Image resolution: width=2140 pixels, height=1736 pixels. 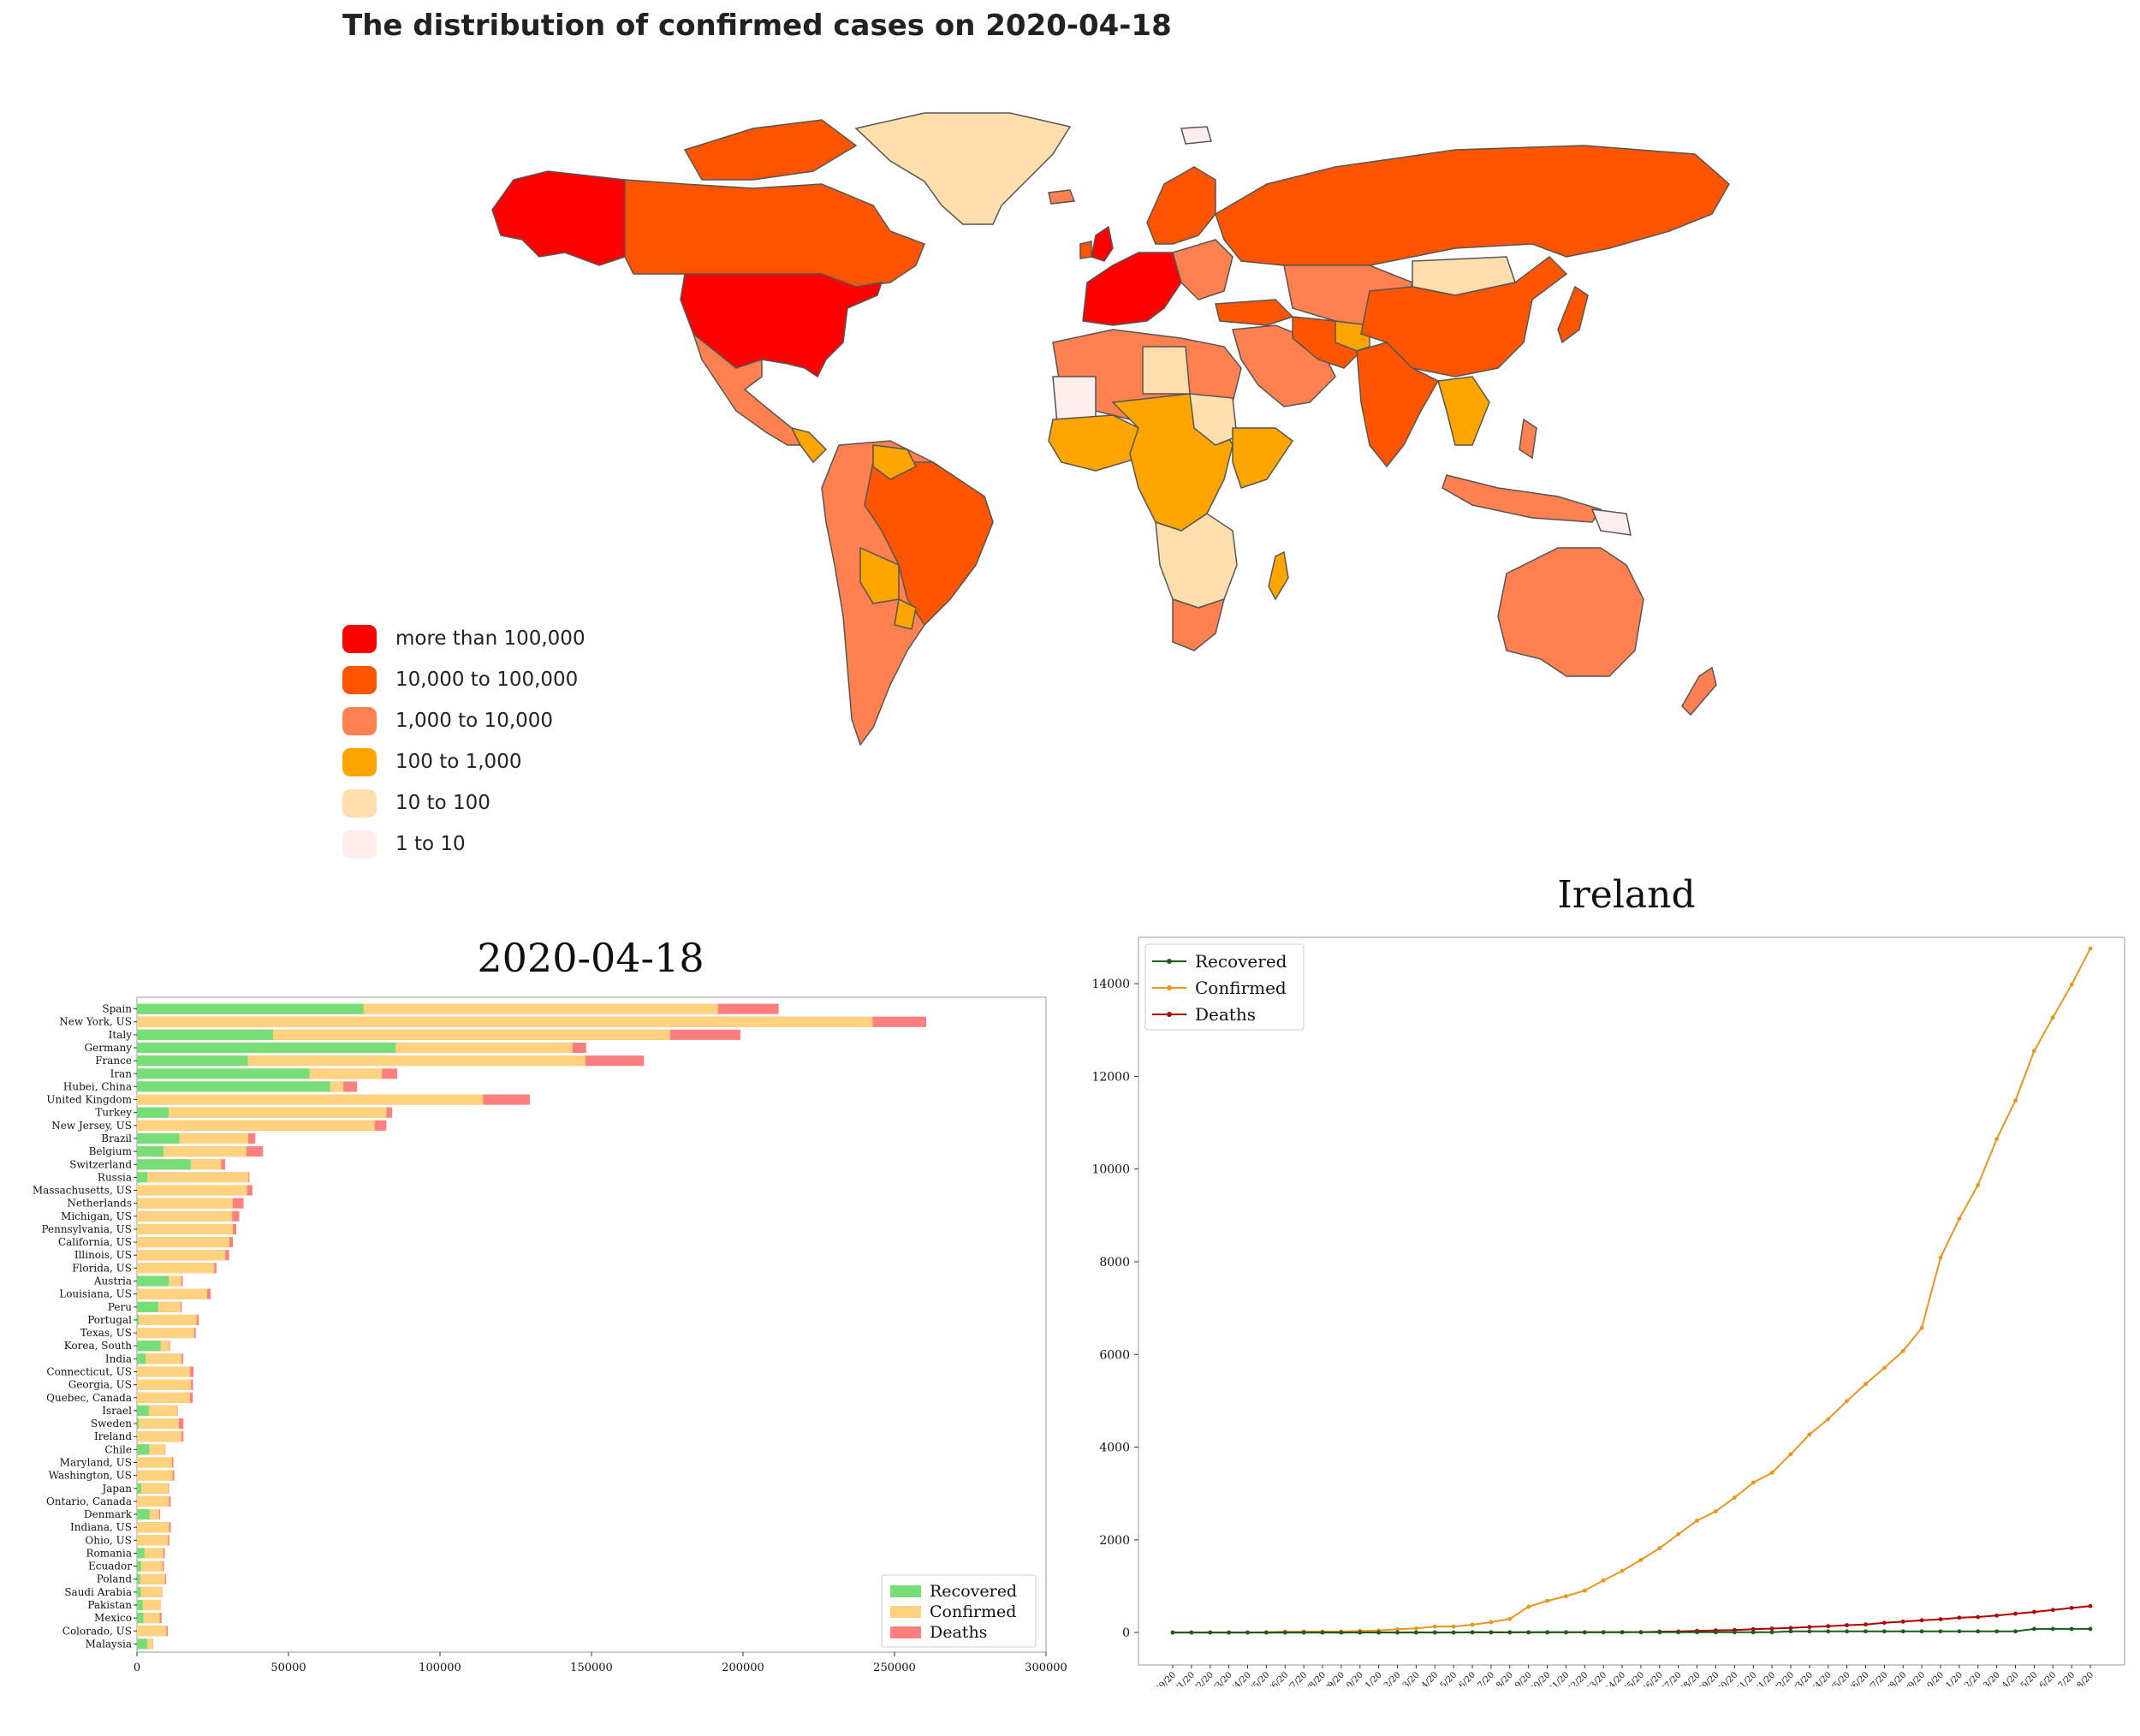 I want to click on y-tick-label: Ecuador, so click(x=110, y=1567).